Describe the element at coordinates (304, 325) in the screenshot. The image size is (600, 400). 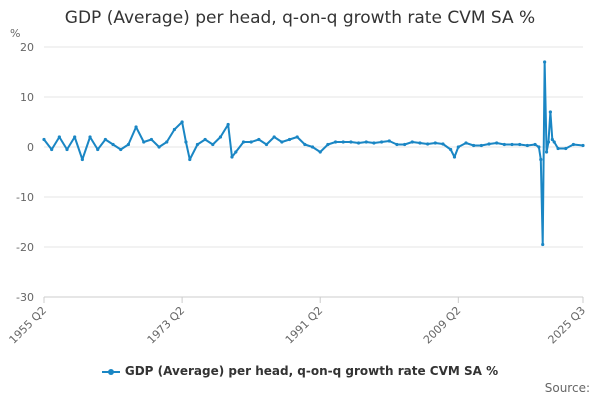
I see `x-tick-label: 1991 Q2` at that location.